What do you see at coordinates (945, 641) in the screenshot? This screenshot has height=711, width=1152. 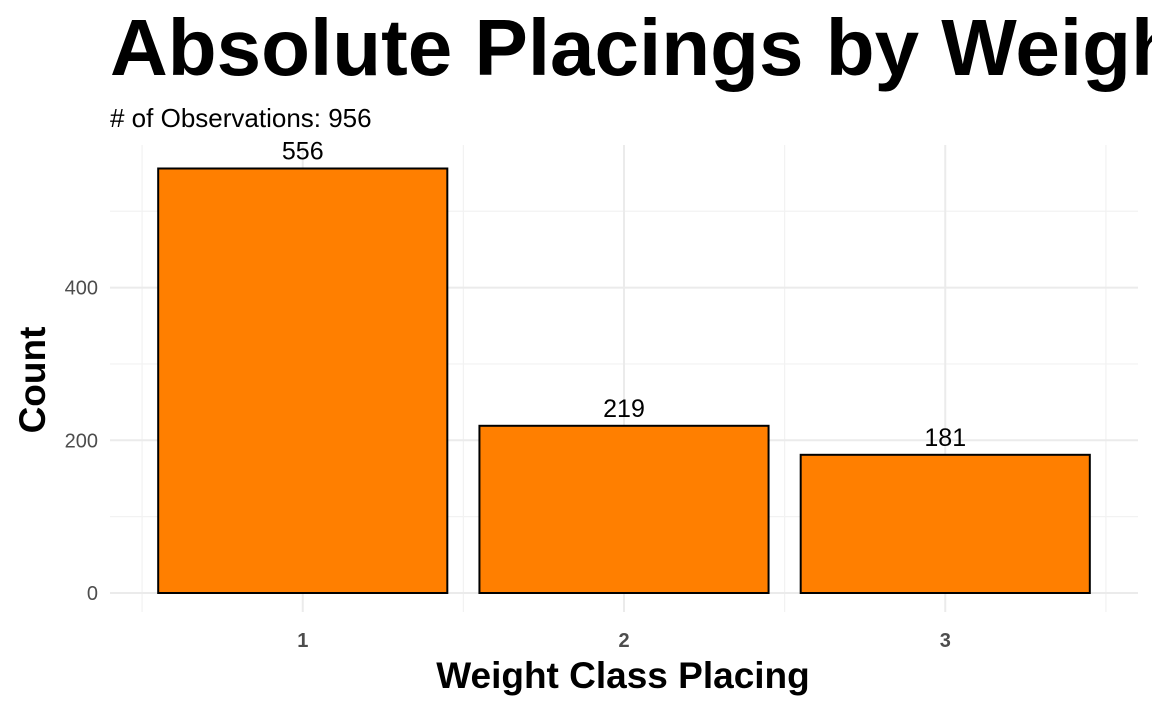 I see `x-tick-label: 3` at bounding box center [945, 641].